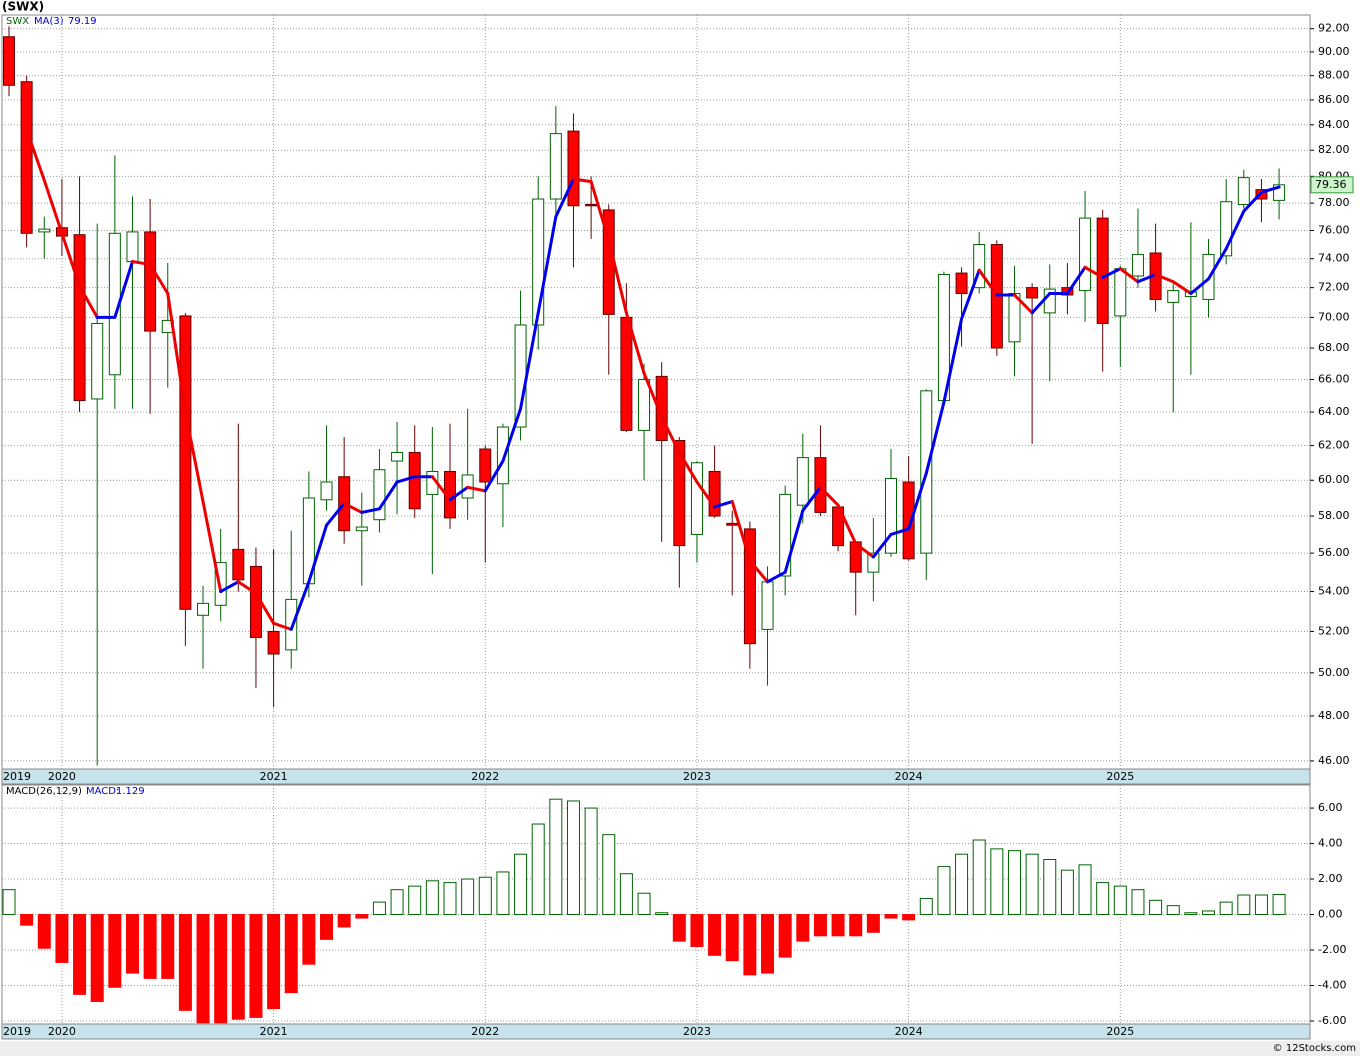 The height and width of the screenshot is (1056, 1360). What do you see at coordinates (1334, 124) in the screenshot?
I see `y-tick-label: 84.00` at bounding box center [1334, 124].